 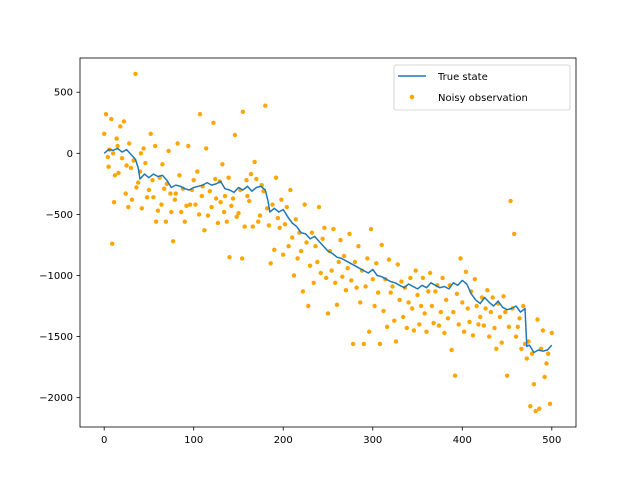 What do you see at coordinates (372, 440) in the screenshot?
I see `x-tick-label: 300` at bounding box center [372, 440].